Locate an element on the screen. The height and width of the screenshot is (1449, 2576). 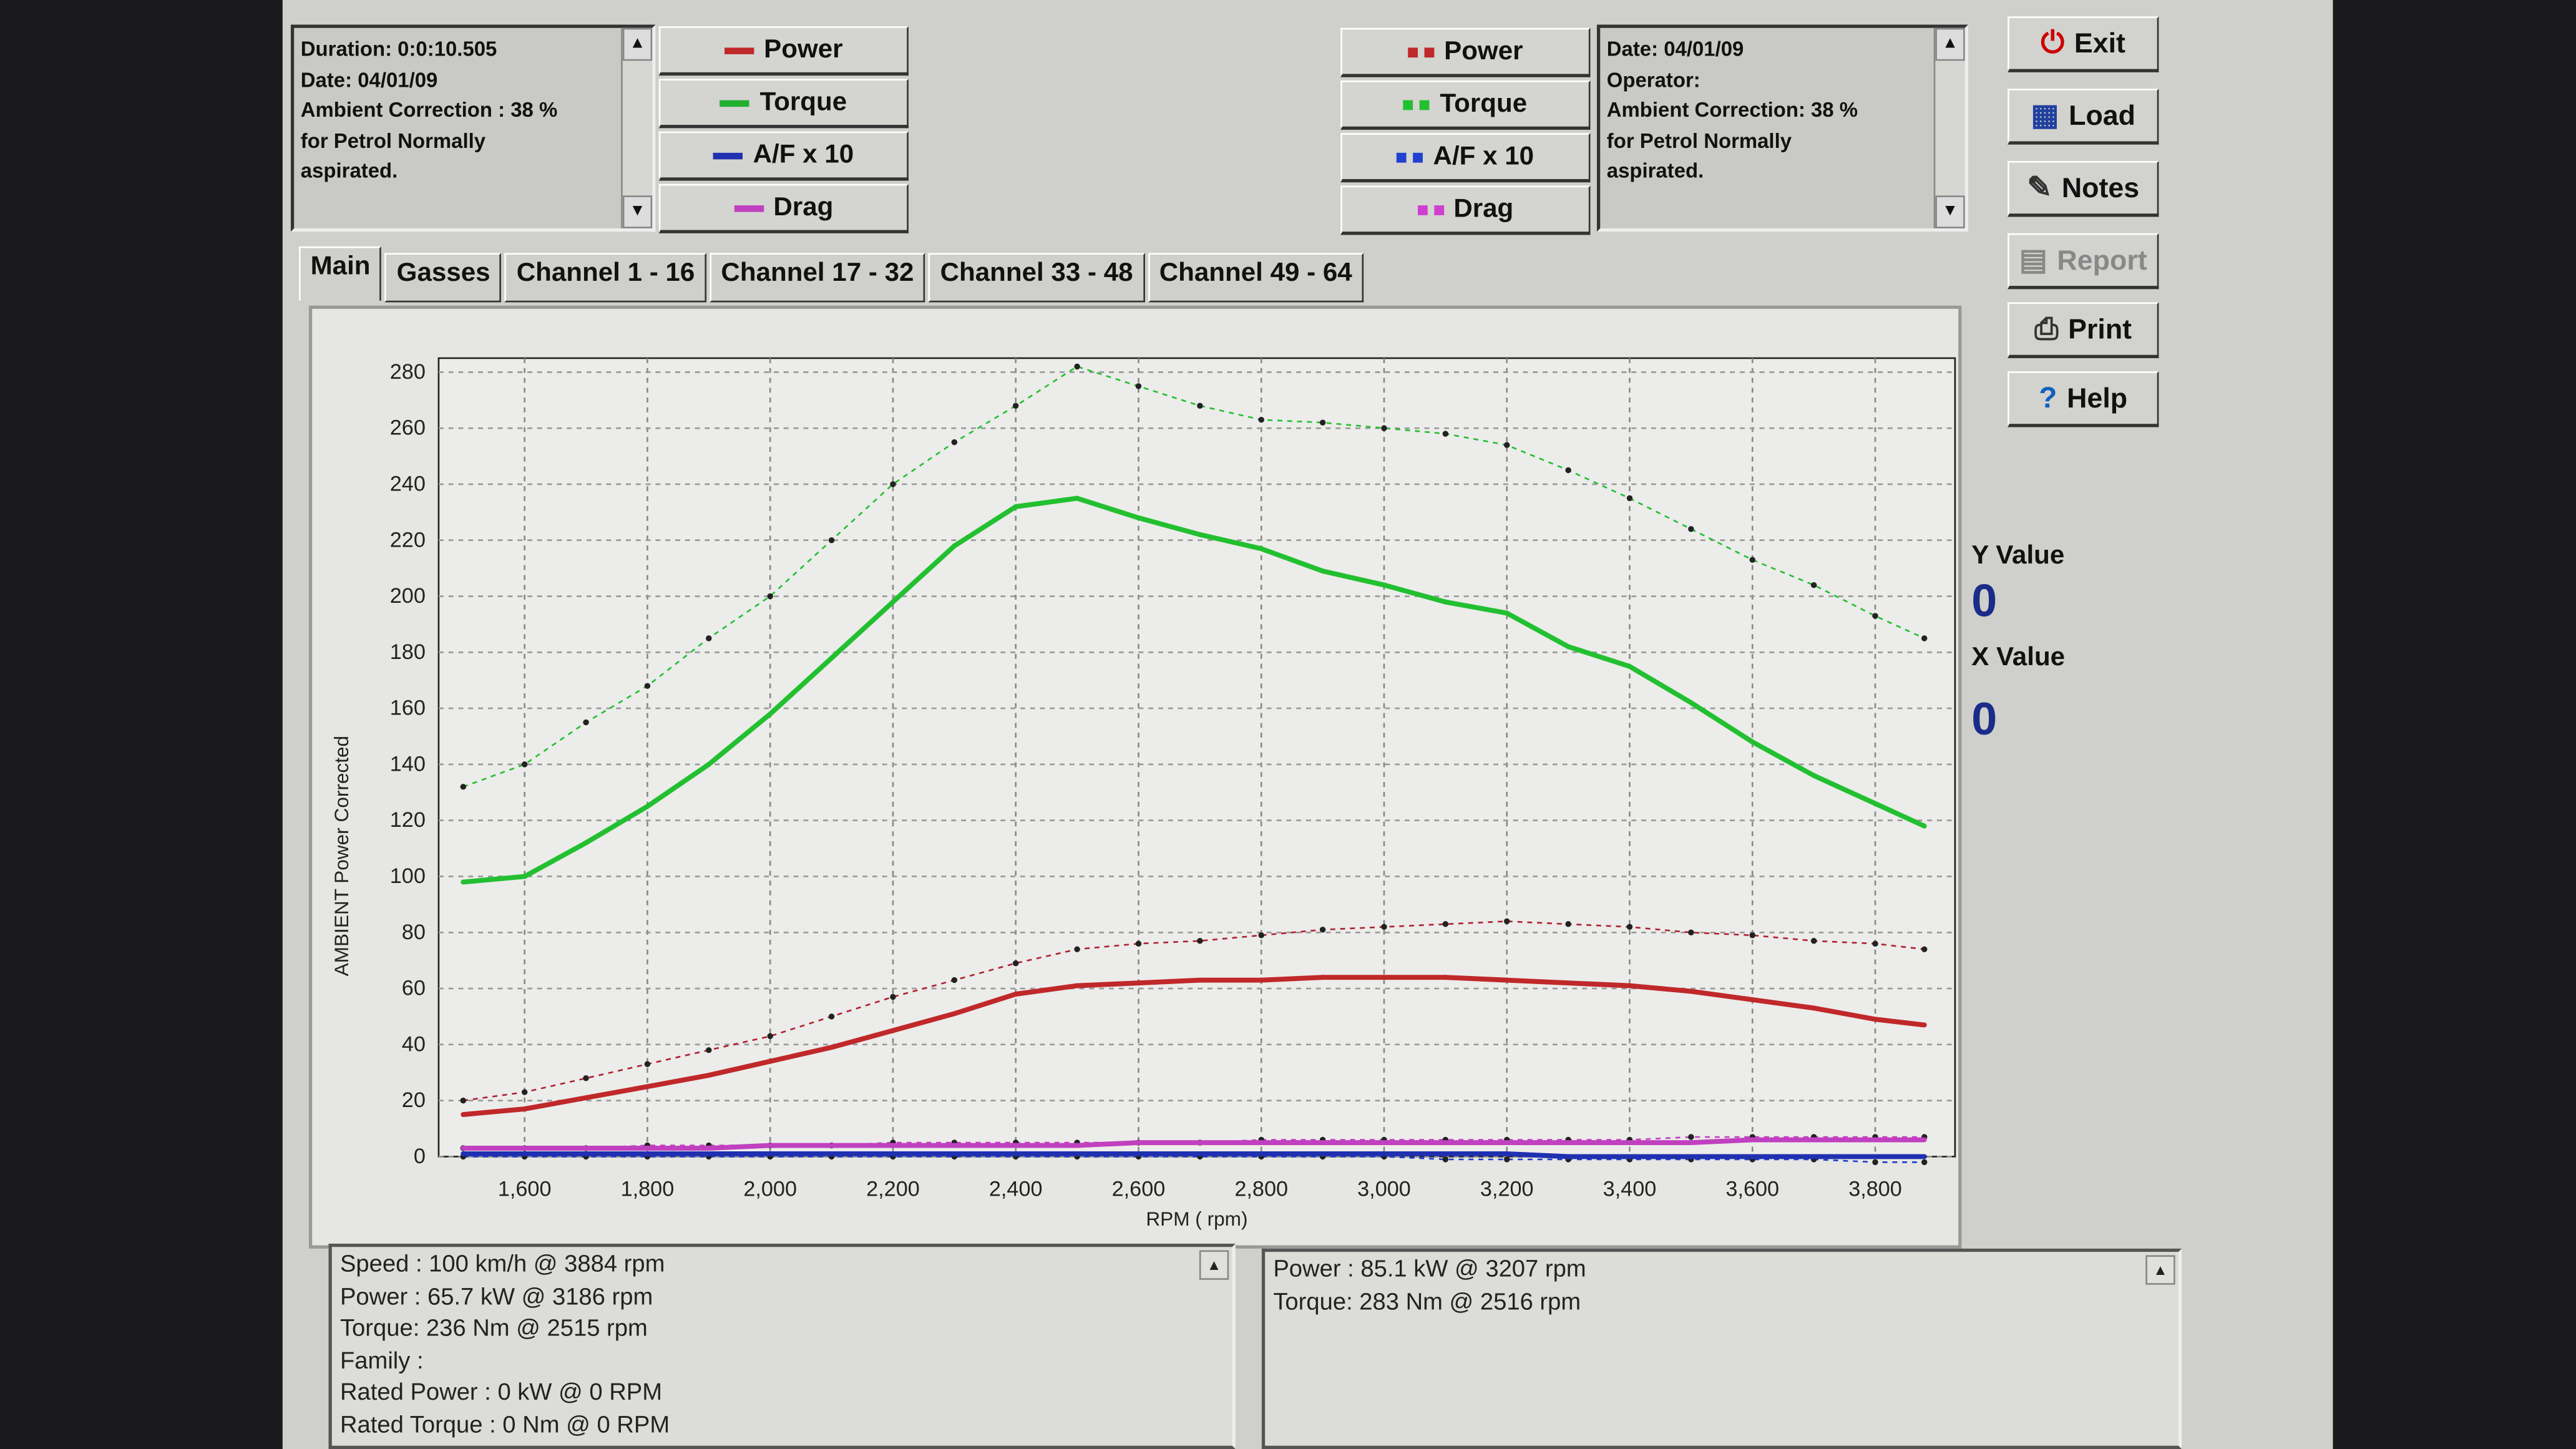
y-tick-label: 0 is located at coordinates (420, 1156).